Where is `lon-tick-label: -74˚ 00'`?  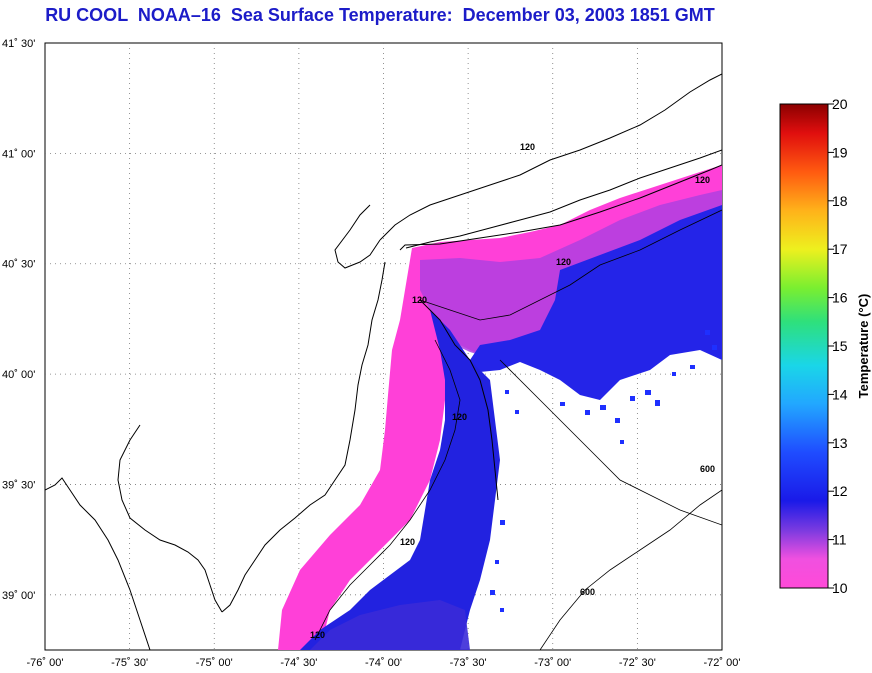
lon-tick-label: -74˚ 00' is located at coordinates (383, 663).